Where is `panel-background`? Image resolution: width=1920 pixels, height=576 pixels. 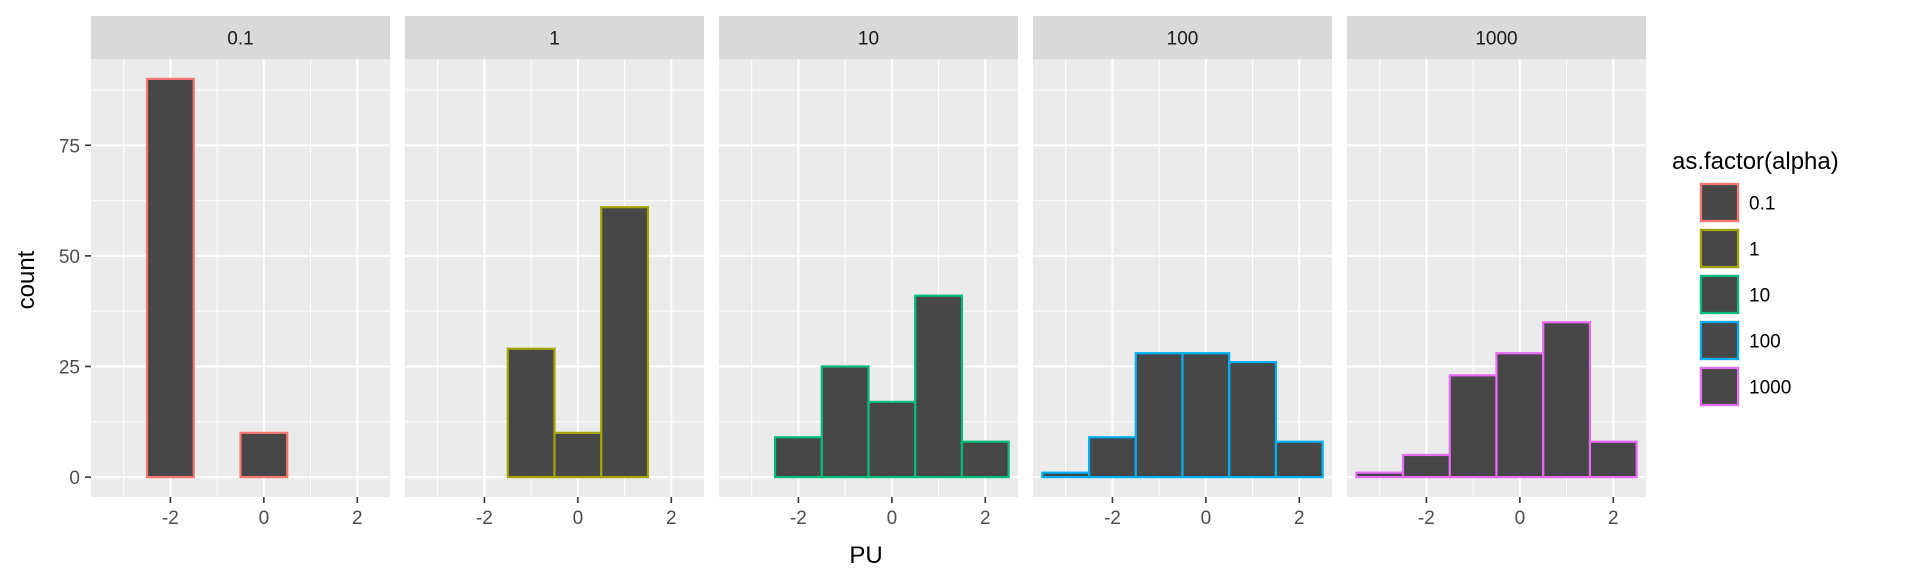 panel-background is located at coordinates (240, 278).